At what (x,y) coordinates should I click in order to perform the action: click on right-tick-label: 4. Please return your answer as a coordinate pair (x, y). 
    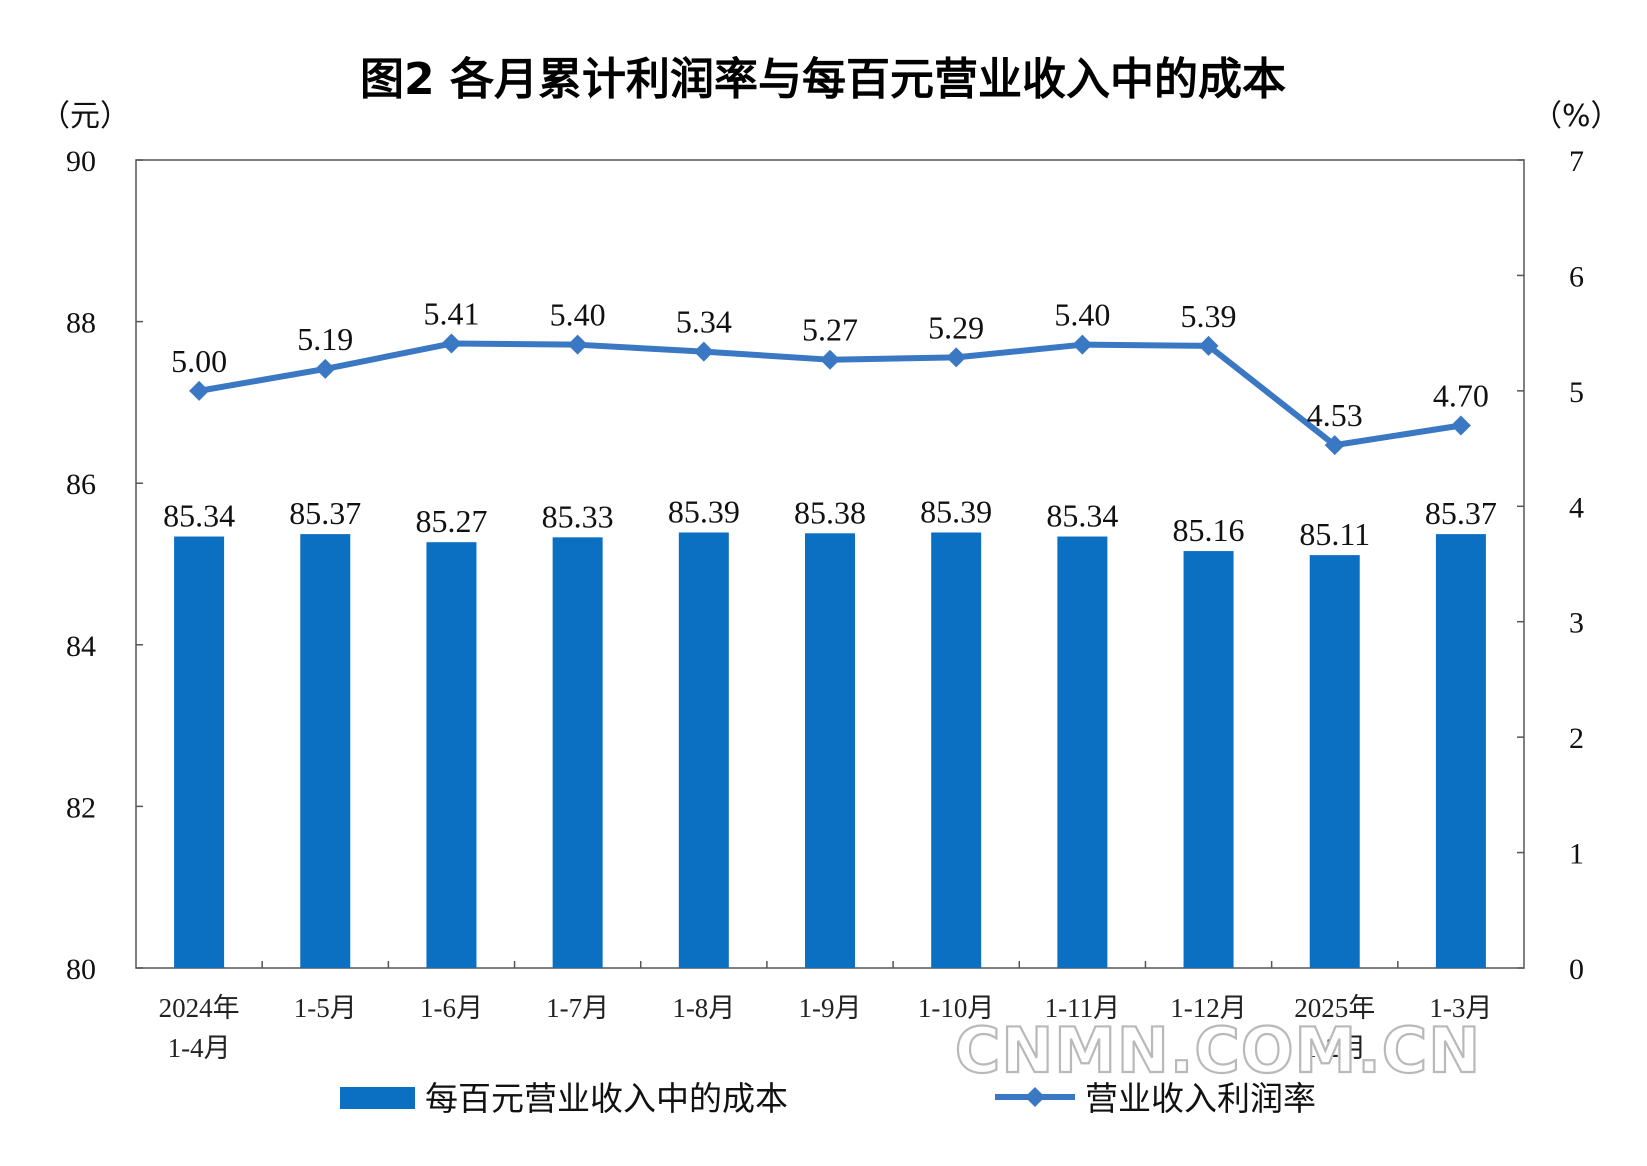
    Looking at the image, I should click on (1576, 507).